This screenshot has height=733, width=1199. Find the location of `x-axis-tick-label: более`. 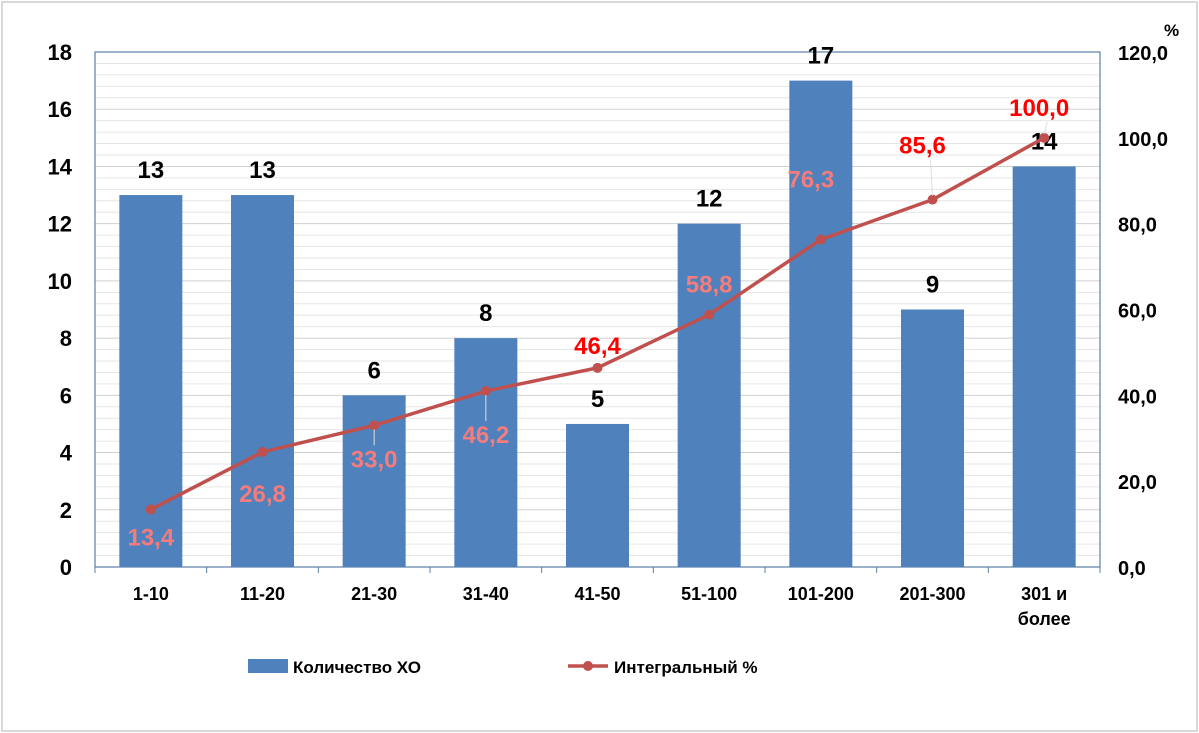

x-axis-tick-label: более is located at coordinates (1044, 619).